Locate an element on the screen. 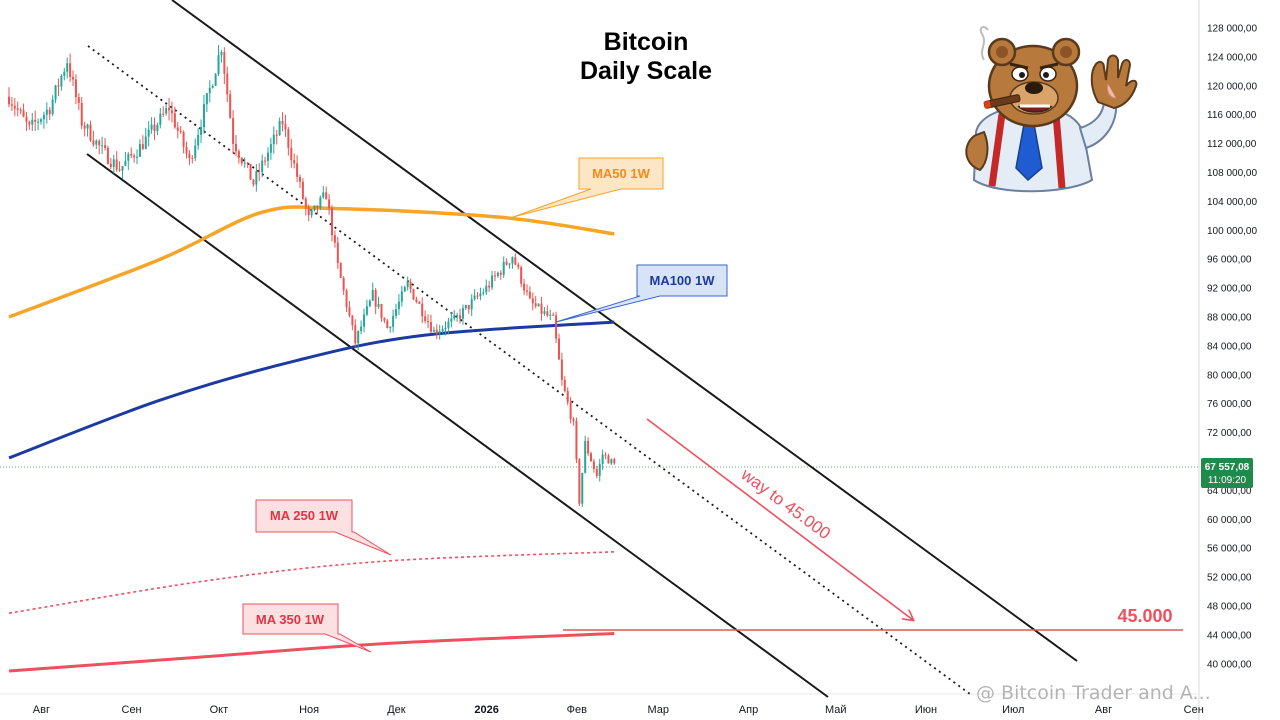 The width and height of the screenshot is (1280, 720). ma100-callout: MA100 1W is located at coordinates (641, 293).